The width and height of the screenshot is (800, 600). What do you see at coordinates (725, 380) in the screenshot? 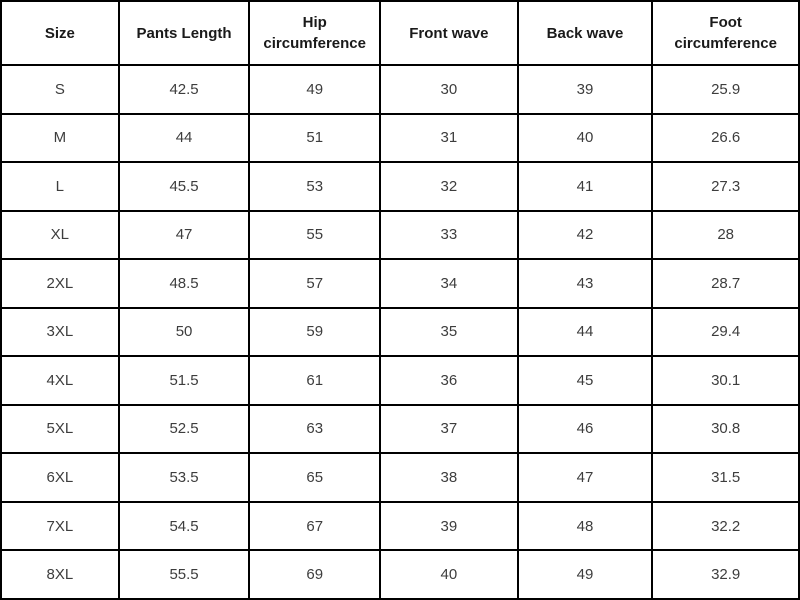
I see `foot-circumference-cell: 30.1` at bounding box center [725, 380].